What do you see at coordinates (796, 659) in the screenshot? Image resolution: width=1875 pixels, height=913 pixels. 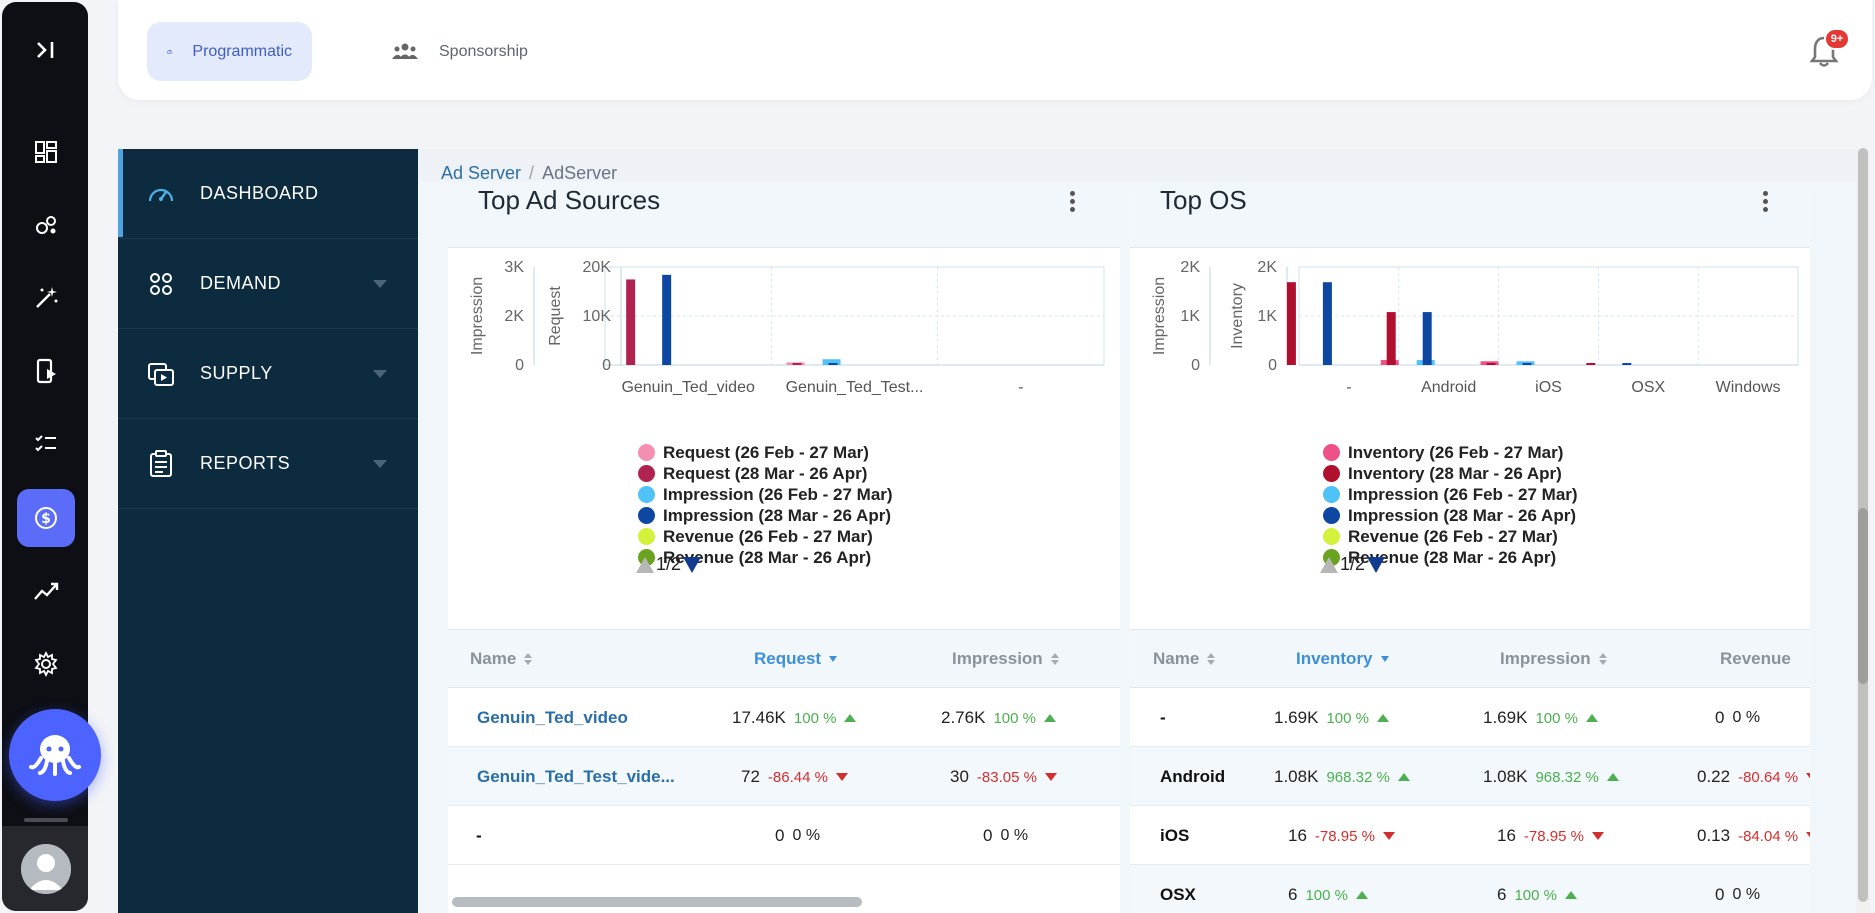 I see `column-header-request: Request` at bounding box center [796, 659].